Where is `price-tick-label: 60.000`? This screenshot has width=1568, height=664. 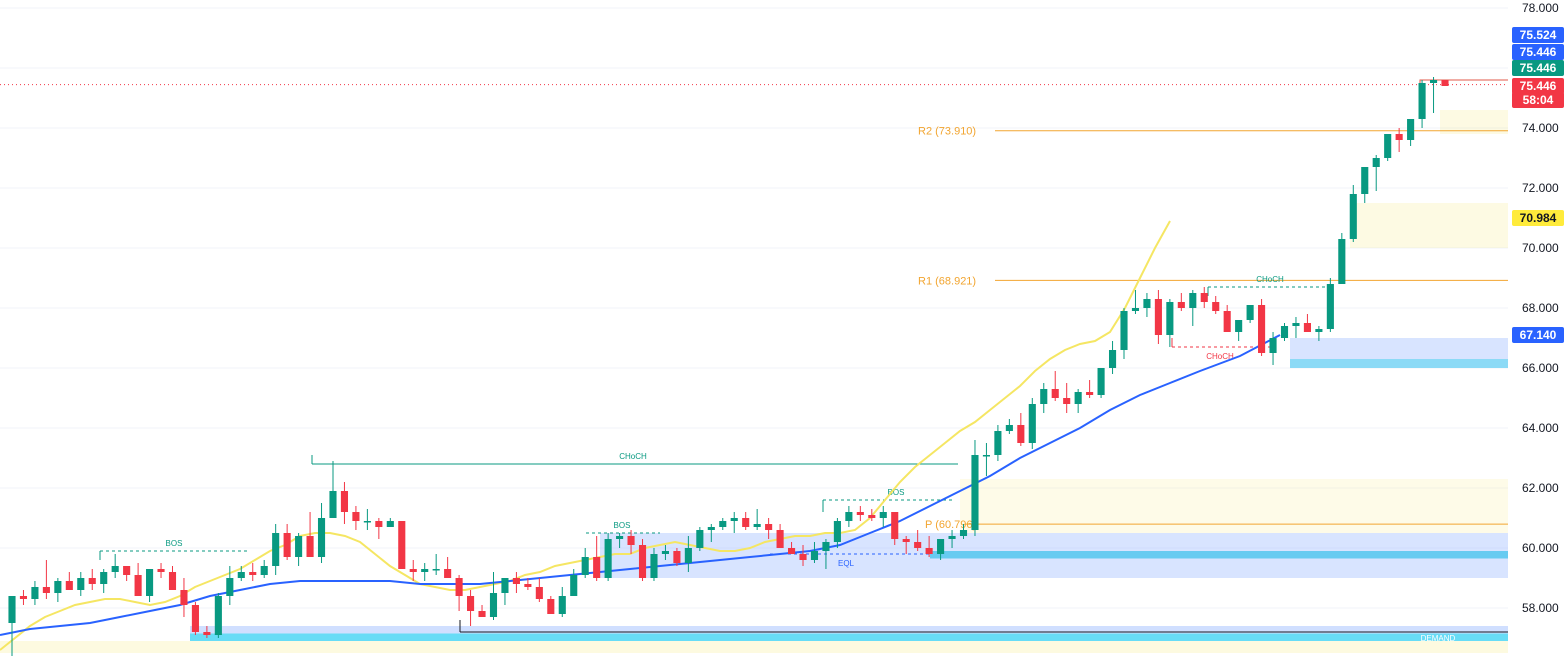 price-tick-label: 60.000 is located at coordinates (1540, 548).